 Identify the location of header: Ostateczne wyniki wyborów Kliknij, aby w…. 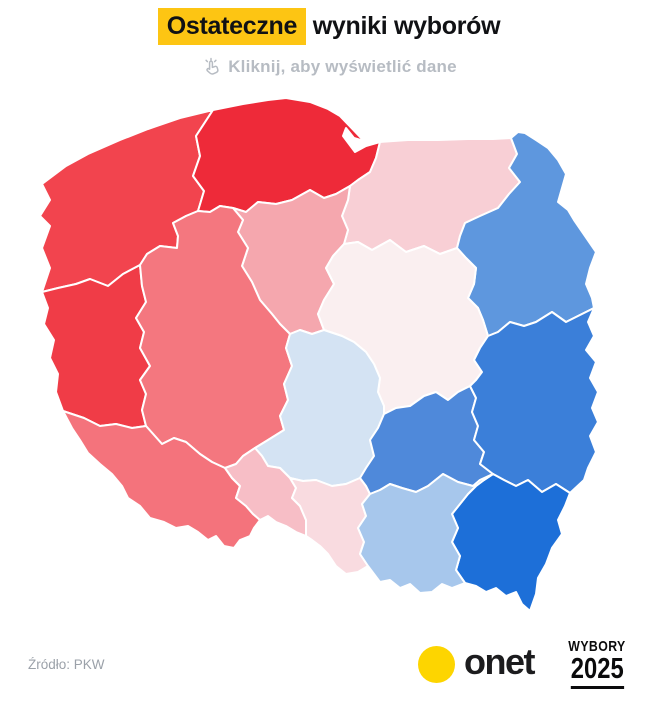
(329, 38).